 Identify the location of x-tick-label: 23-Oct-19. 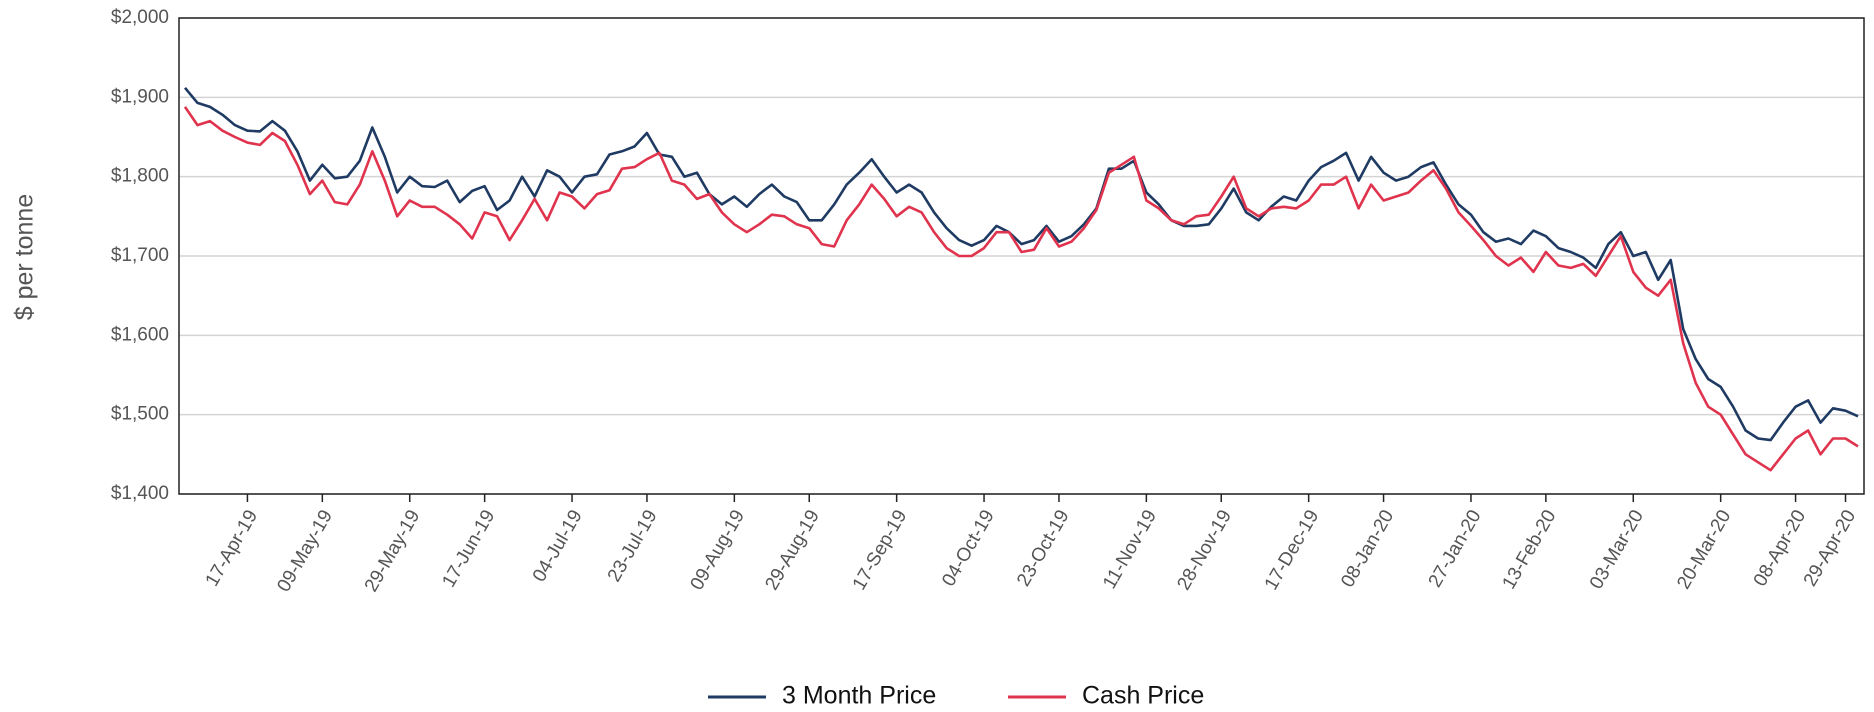
(1043, 549).